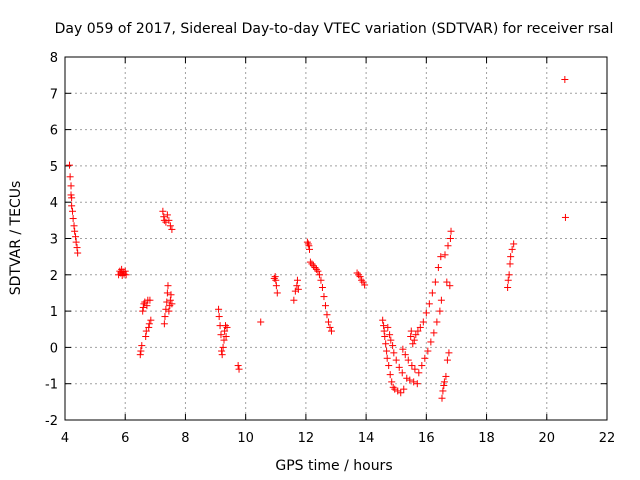 The width and height of the screenshot is (640, 480). Describe the element at coordinates (306, 438) in the screenshot. I see `x-tick-label: 12` at that location.